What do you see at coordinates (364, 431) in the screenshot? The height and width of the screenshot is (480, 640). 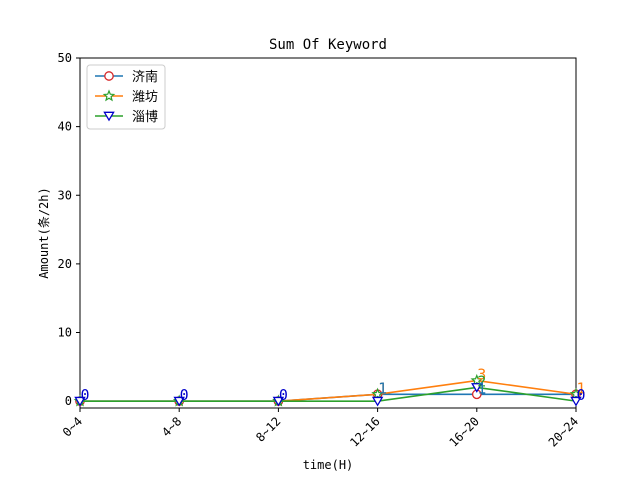 I see `x-tick-label: 12~16` at bounding box center [364, 431].